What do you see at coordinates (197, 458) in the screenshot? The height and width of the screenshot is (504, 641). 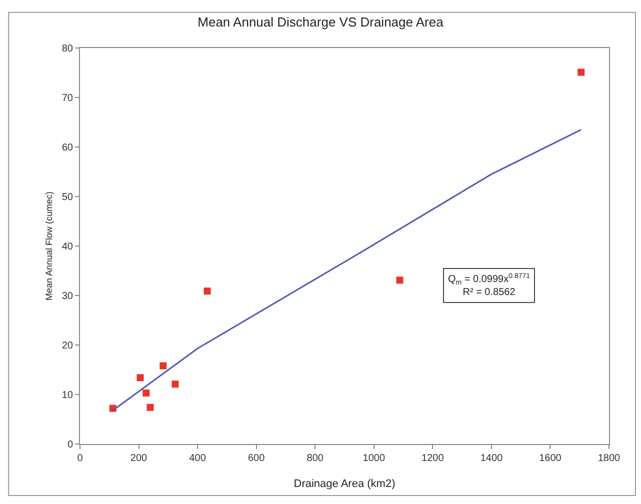 I see `x-tick-label: 400` at bounding box center [197, 458].